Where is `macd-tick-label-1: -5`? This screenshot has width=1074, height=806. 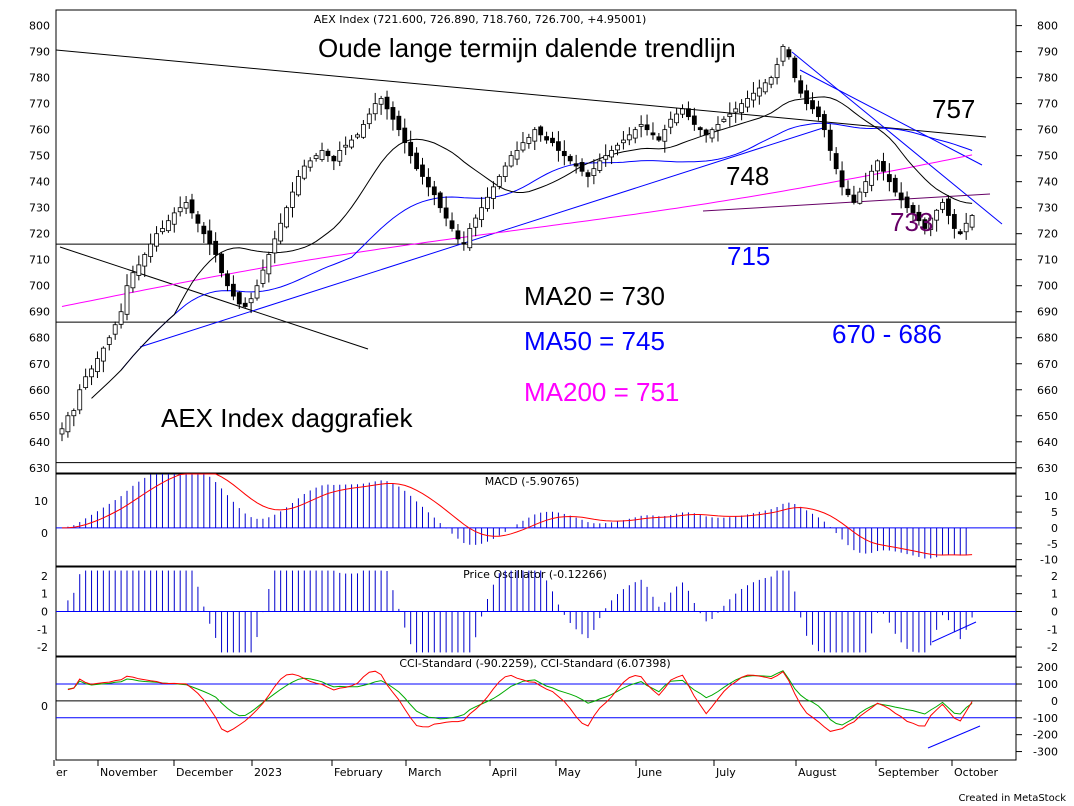 macd-tick-label-1: -5 is located at coordinates (1052, 544).